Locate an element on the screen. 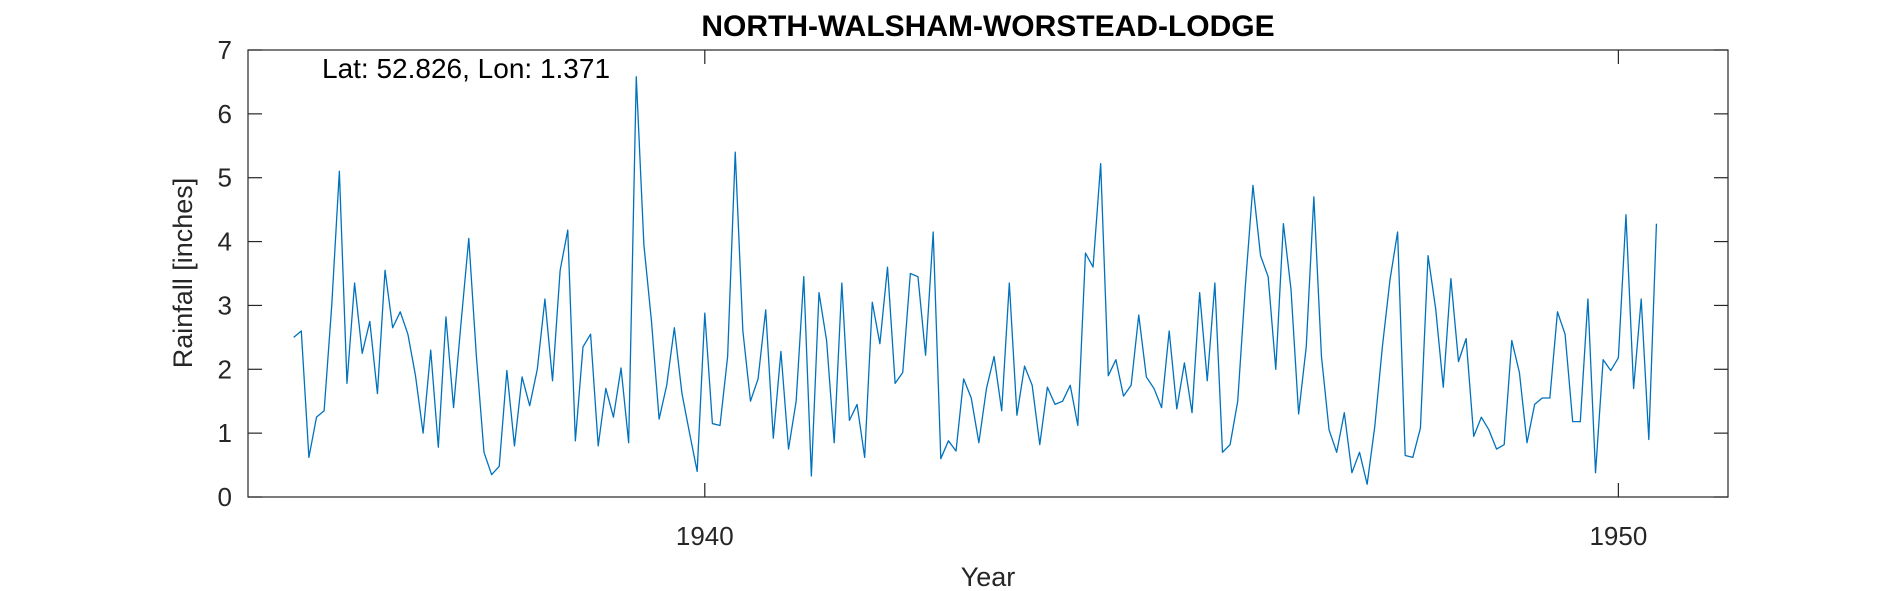  y-tick-label: 4 is located at coordinates (225, 242).